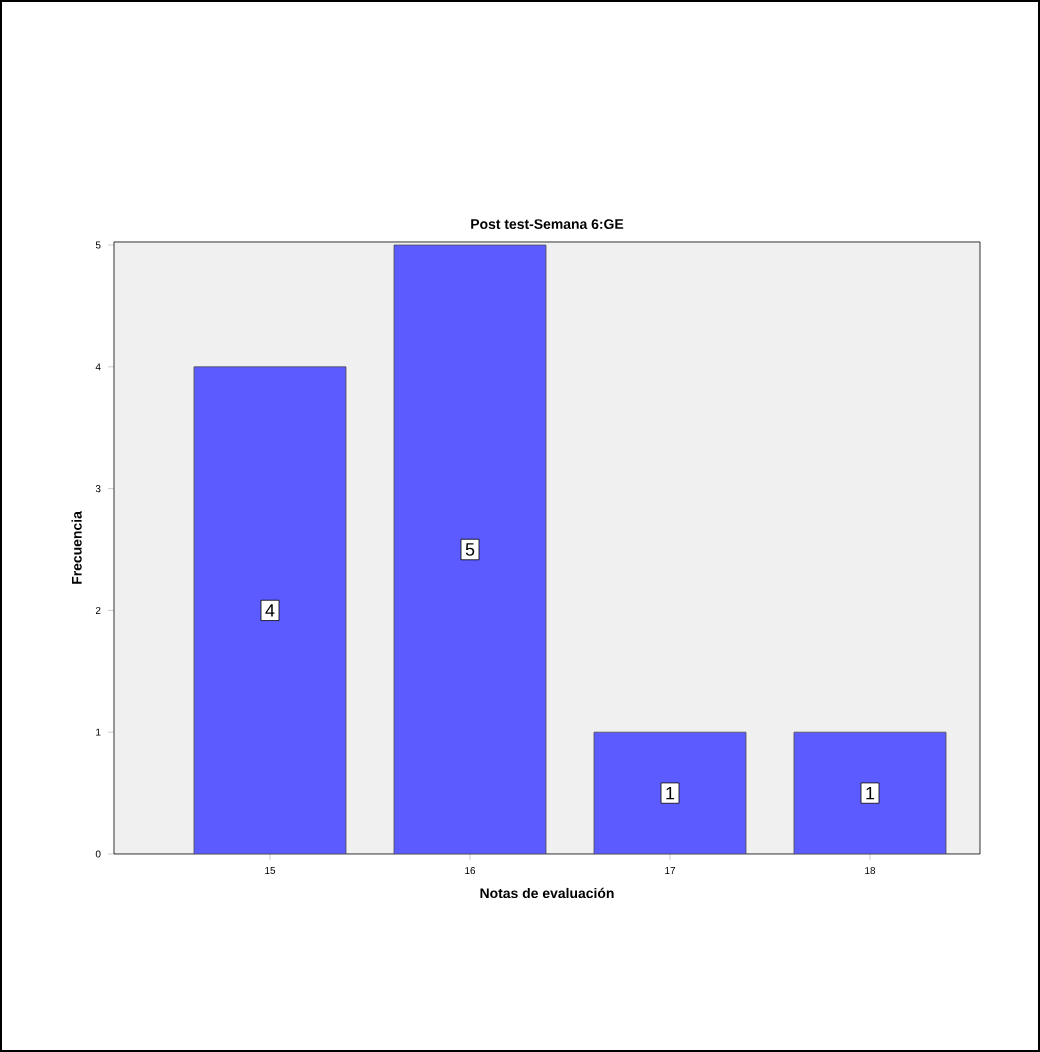  I want to click on data-label: 5, so click(470, 549).